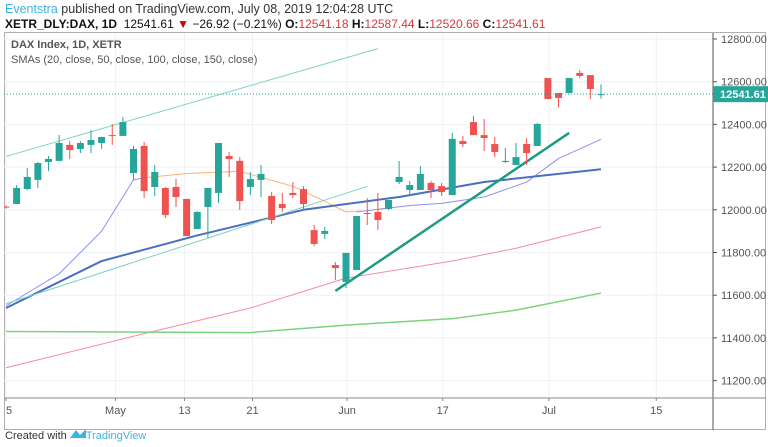  I want to click on x-tick-label: 5, so click(9, 411).